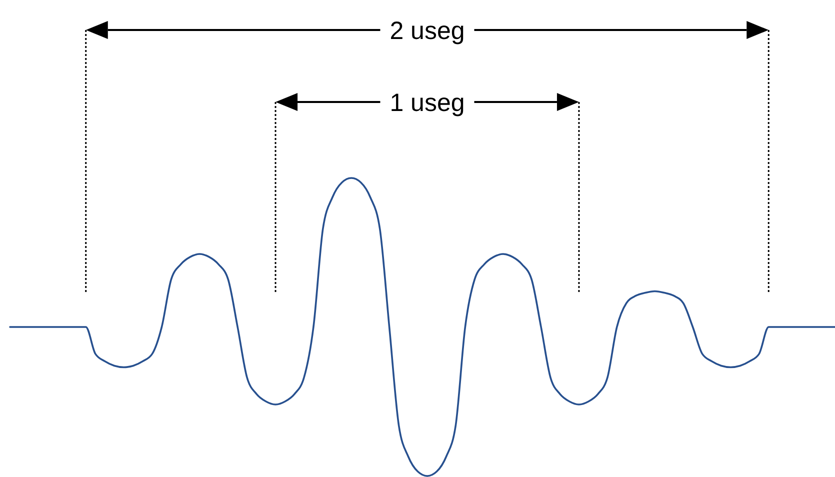  I want to click on text: 2 useg, so click(427, 30).